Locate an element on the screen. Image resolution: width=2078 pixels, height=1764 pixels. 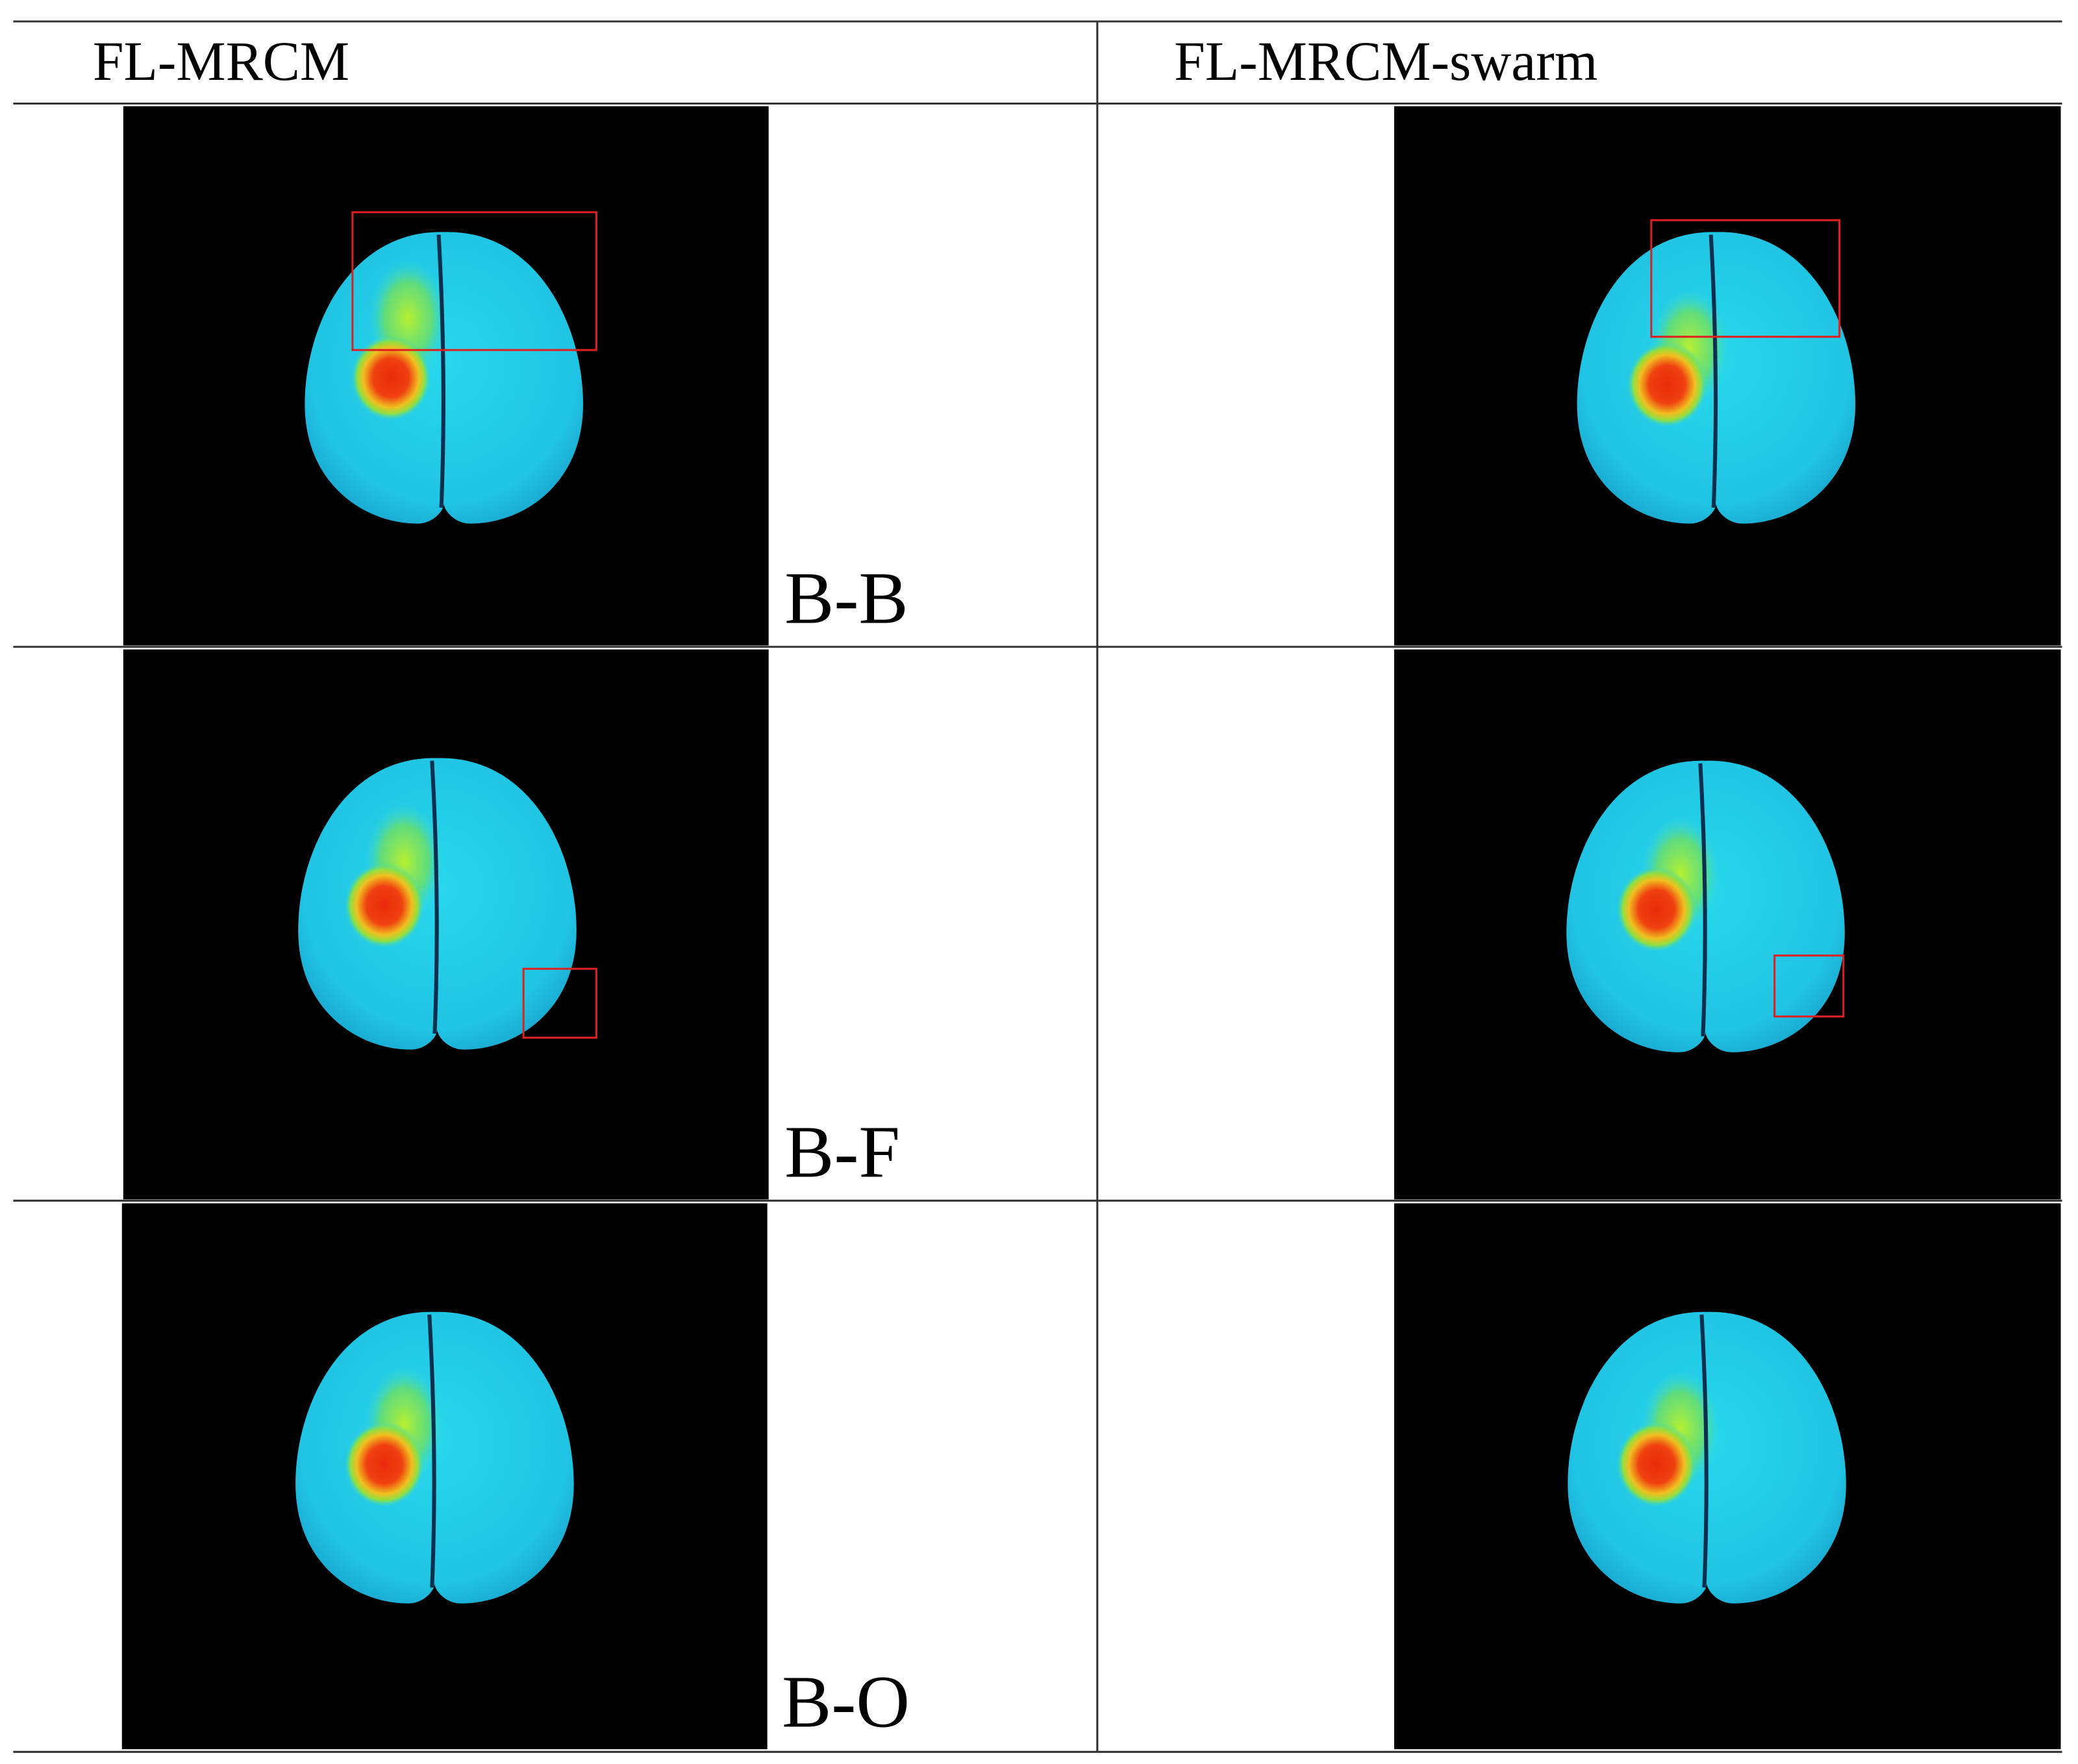
column-header: FL-MRCM-swarm is located at coordinates (1385, 61).